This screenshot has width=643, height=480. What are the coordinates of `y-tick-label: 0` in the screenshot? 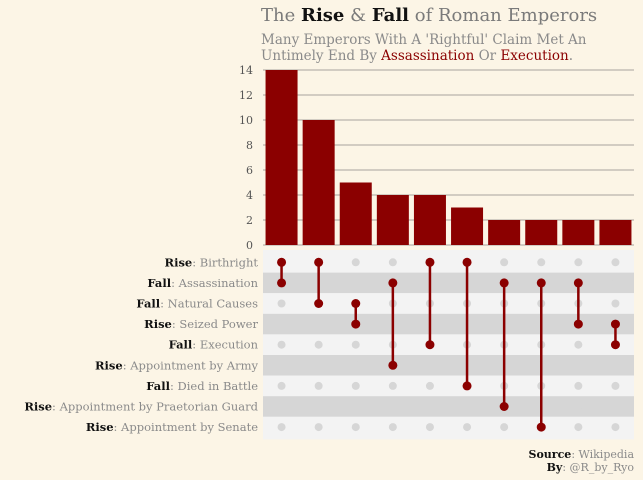 It's located at (249, 245).